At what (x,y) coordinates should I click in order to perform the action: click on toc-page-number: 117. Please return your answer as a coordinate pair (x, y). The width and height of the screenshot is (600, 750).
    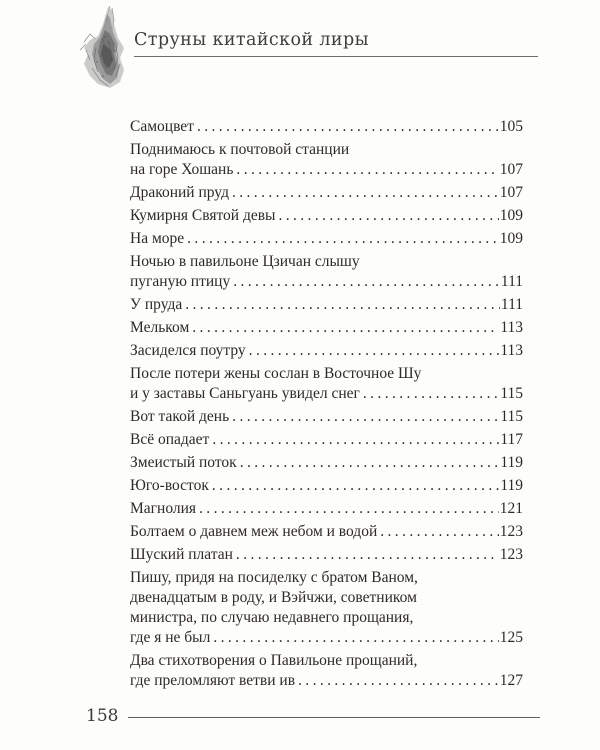
    Looking at the image, I should click on (511, 439).